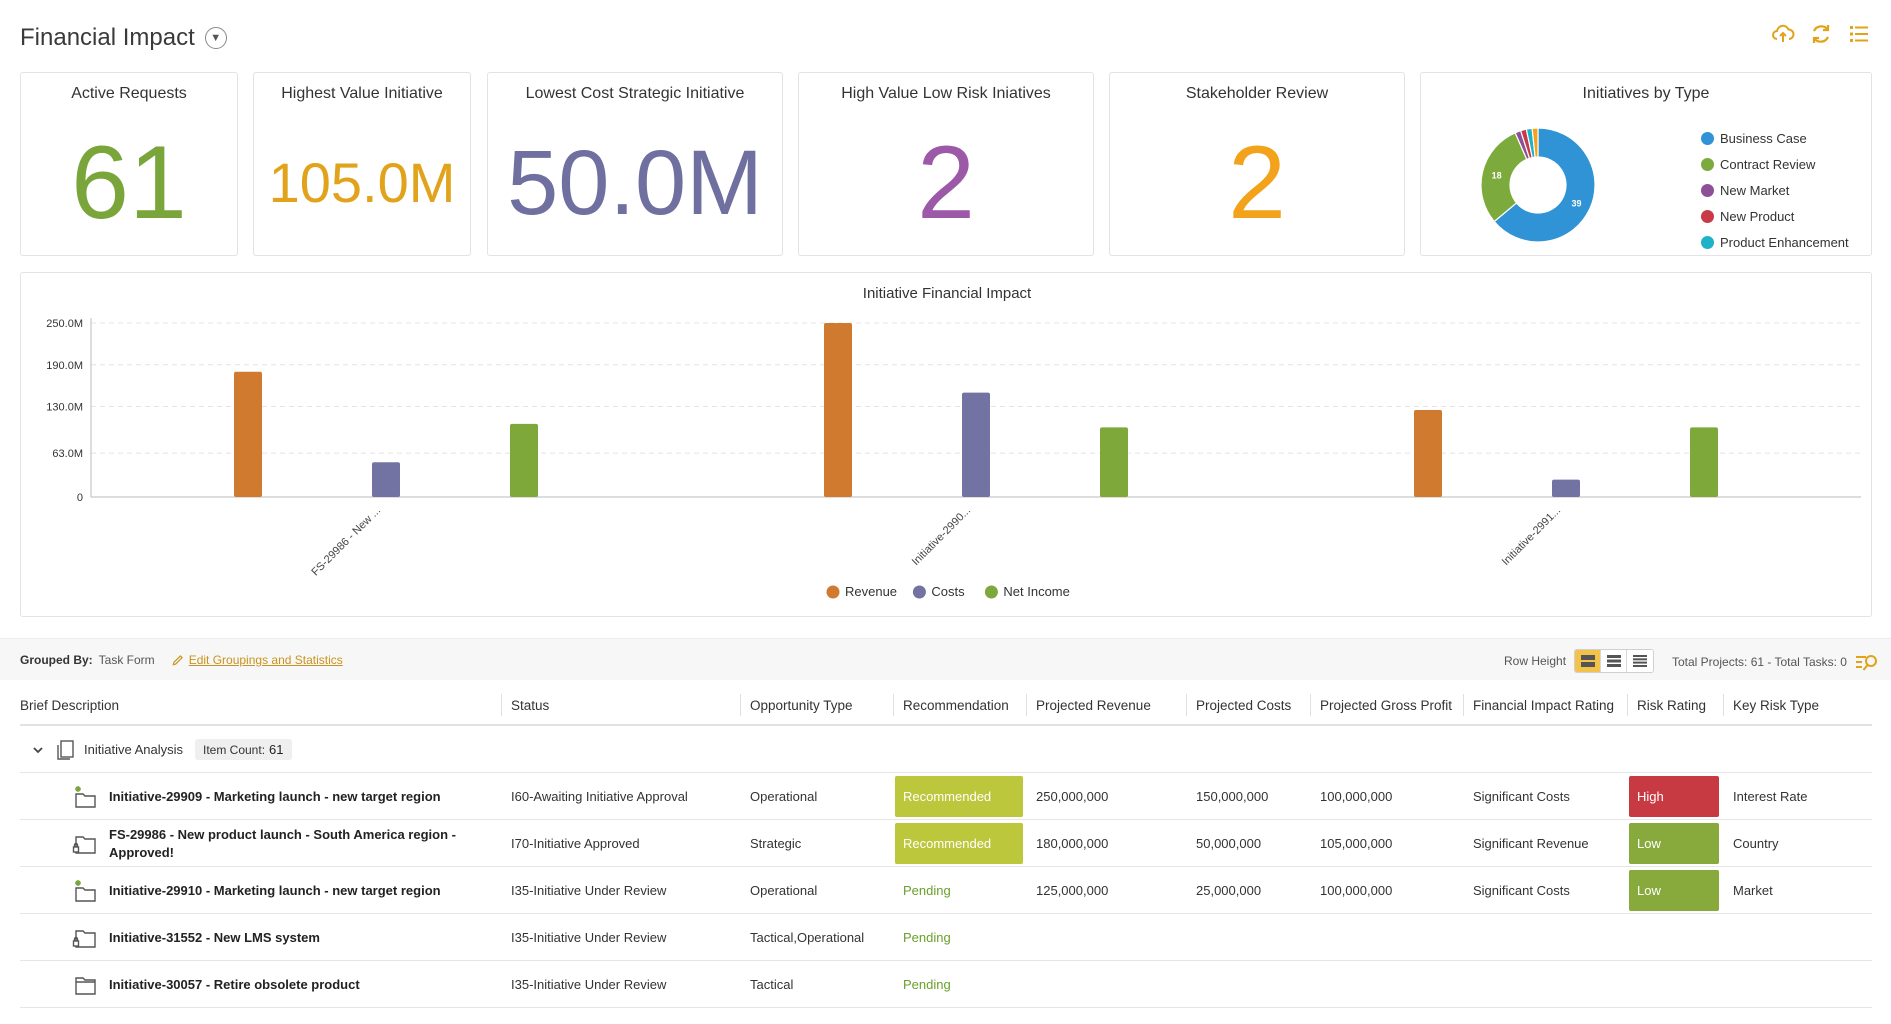 The width and height of the screenshot is (1891, 1024). What do you see at coordinates (1036, 591) in the screenshot?
I see `legend-label: Net Income` at bounding box center [1036, 591].